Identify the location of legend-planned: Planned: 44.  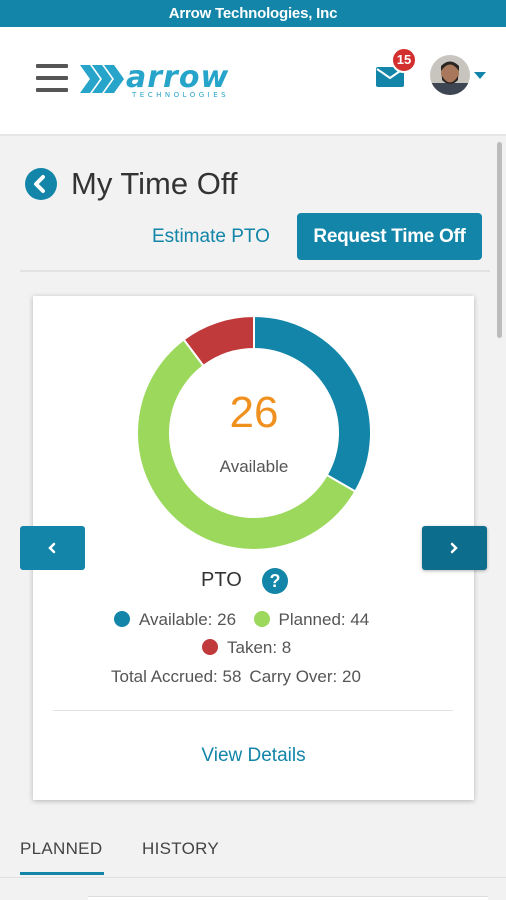
(324, 619).